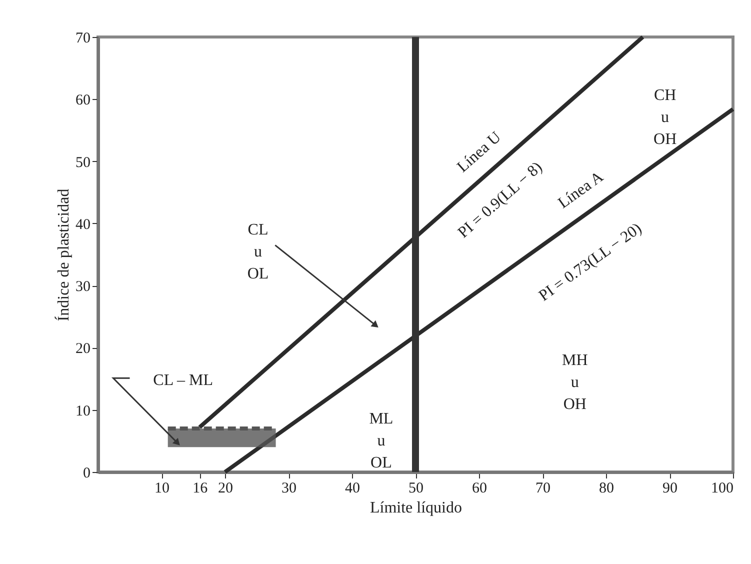  Describe the element at coordinates (86, 474) in the screenshot. I see `y-tick-label: 0` at that location.